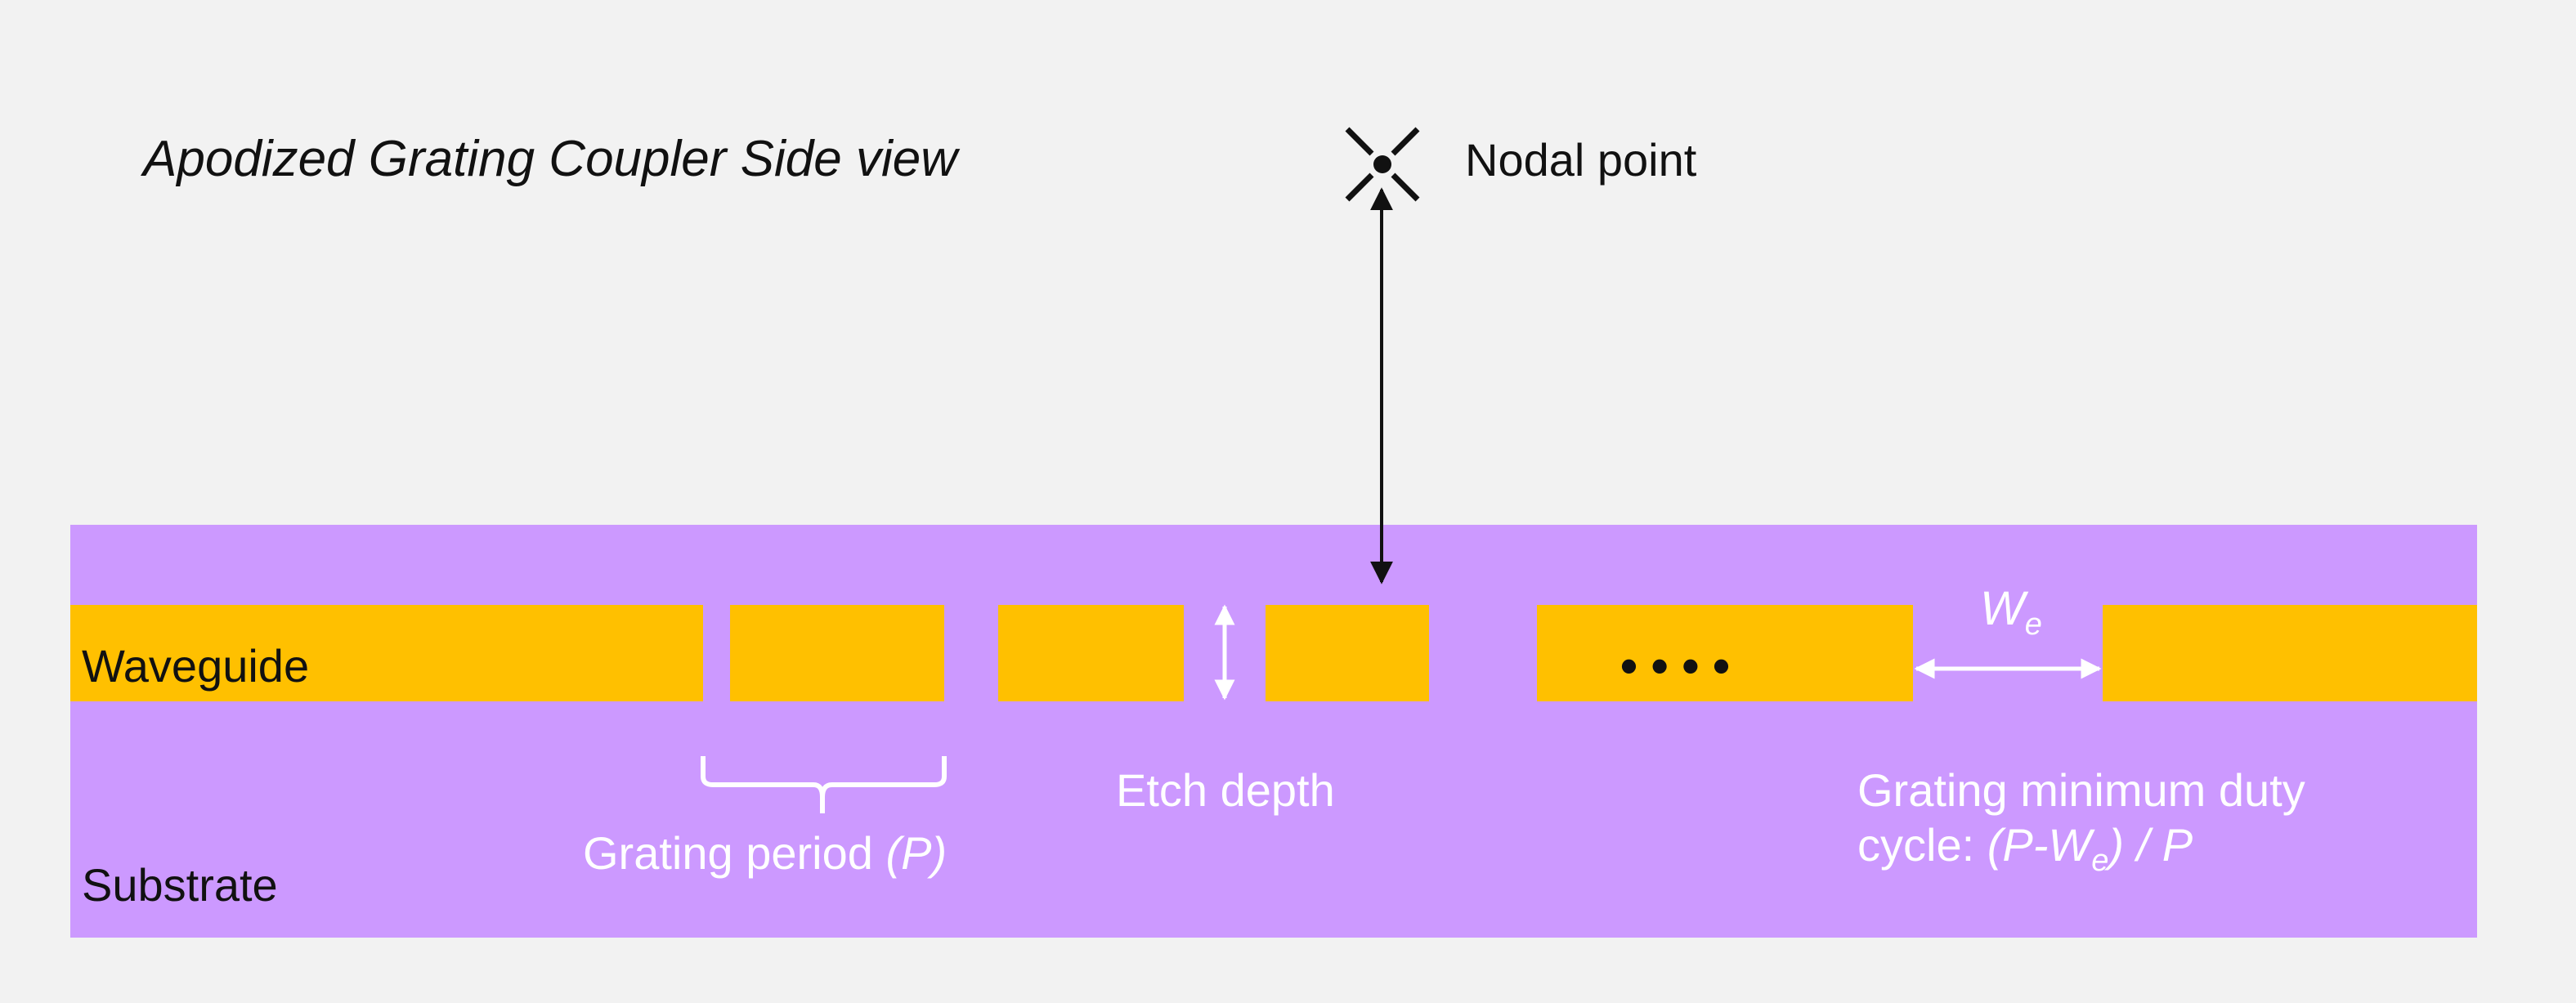 This screenshot has width=2576, height=1003. I want to click on ellipsis-dots: • • • •, so click(1675, 665).